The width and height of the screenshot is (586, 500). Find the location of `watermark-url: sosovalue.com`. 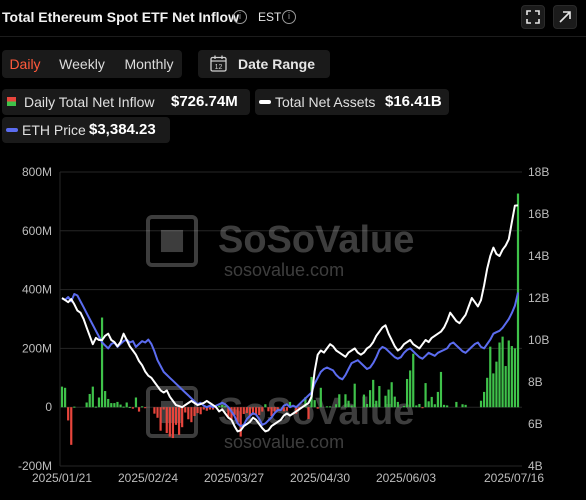

watermark-url: sosovalue.com is located at coordinates (284, 270).